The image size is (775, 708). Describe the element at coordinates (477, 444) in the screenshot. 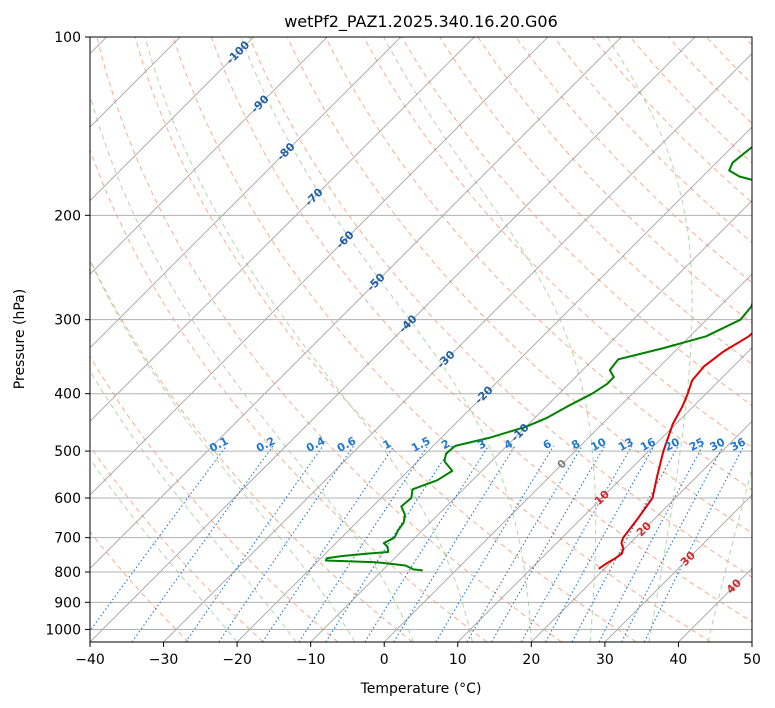

I see `mixing-ratio-labels: 0.1 0.2 0.4 0.6 1 1.5 2 3 4 6 8 10 13 16 20 25 30 36` at that location.